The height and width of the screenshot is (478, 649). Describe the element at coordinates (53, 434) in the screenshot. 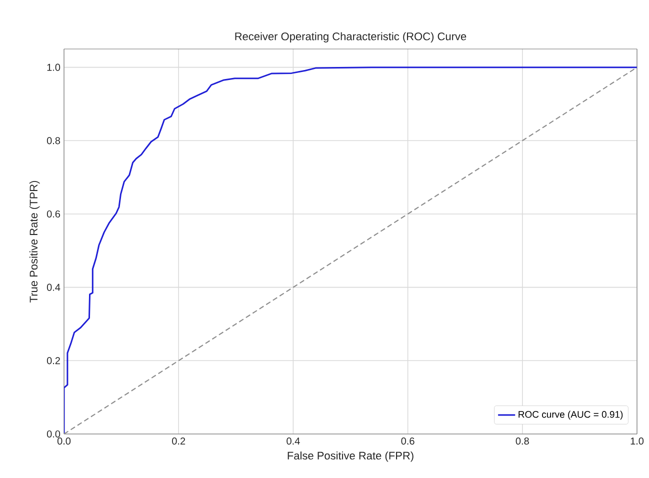

I see `y-tick-label: 0.0` at that location.